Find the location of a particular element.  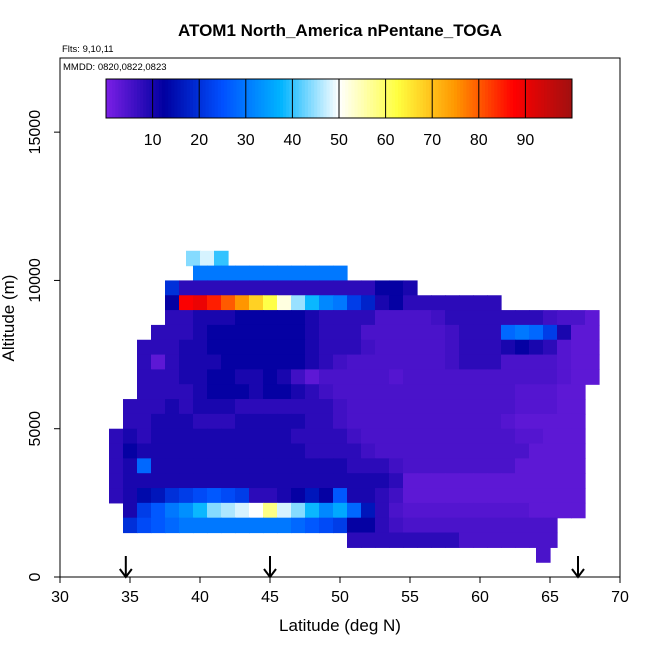

x-tick-label: 55 is located at coordinates (410, 597).